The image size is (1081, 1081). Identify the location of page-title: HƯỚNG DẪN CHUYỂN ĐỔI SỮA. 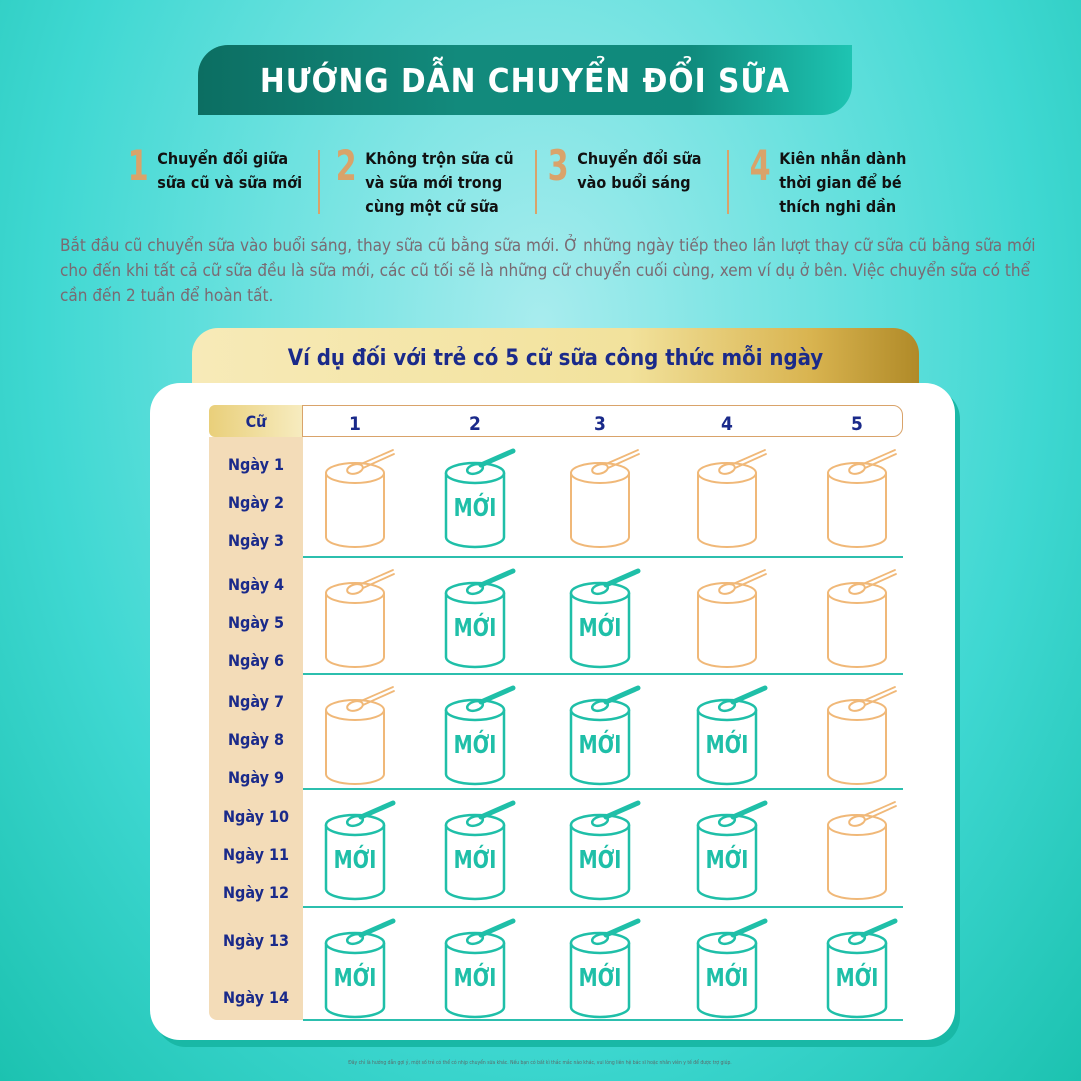
(525, 80).